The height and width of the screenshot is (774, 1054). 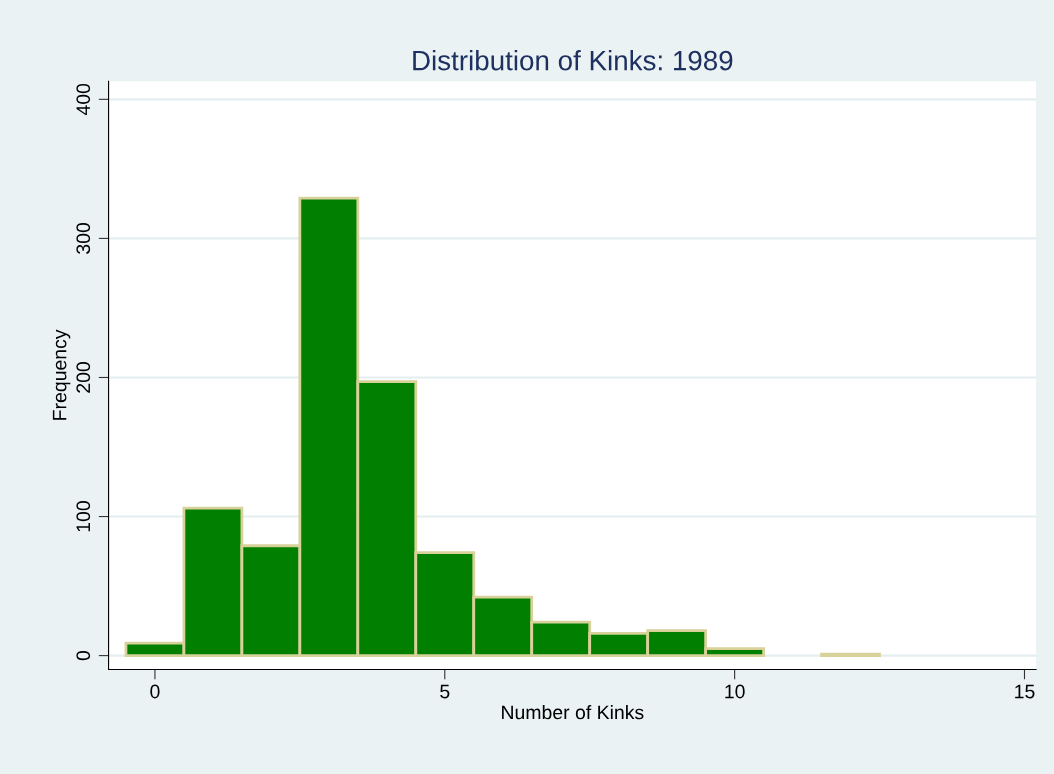 I want to click on y-tick-label: 200, so click(x=83, y=377).